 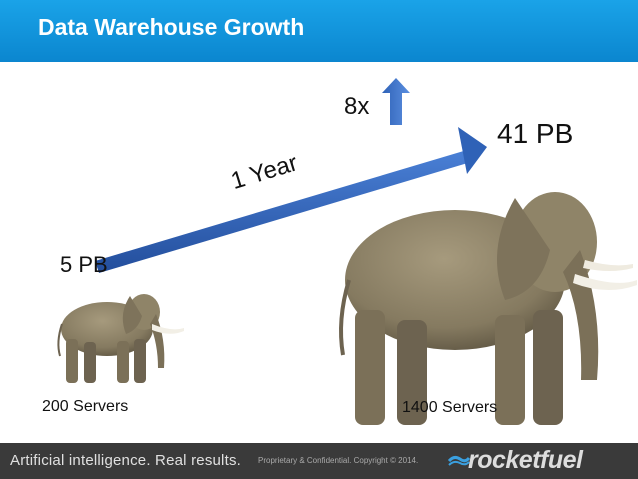 I want to click on brand-logo: rocketfuel, so click(x=525, y=460).